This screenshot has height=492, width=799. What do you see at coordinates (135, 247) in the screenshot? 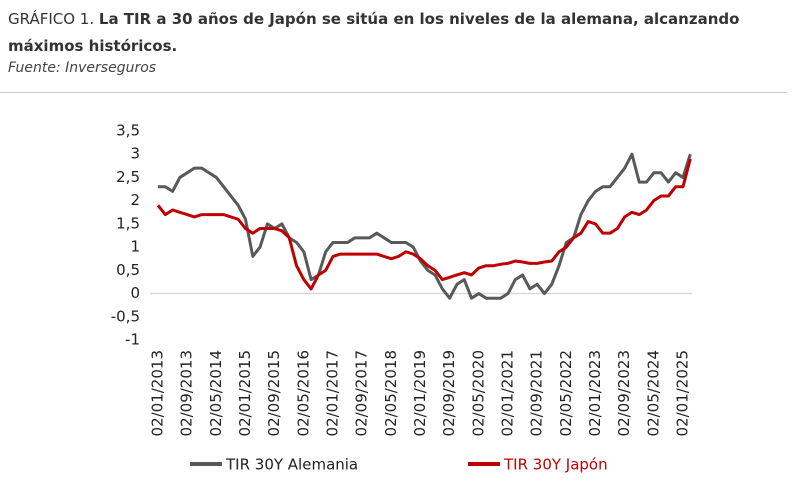
I see `y-tick-label: 1` at bounding box center [135, 247].